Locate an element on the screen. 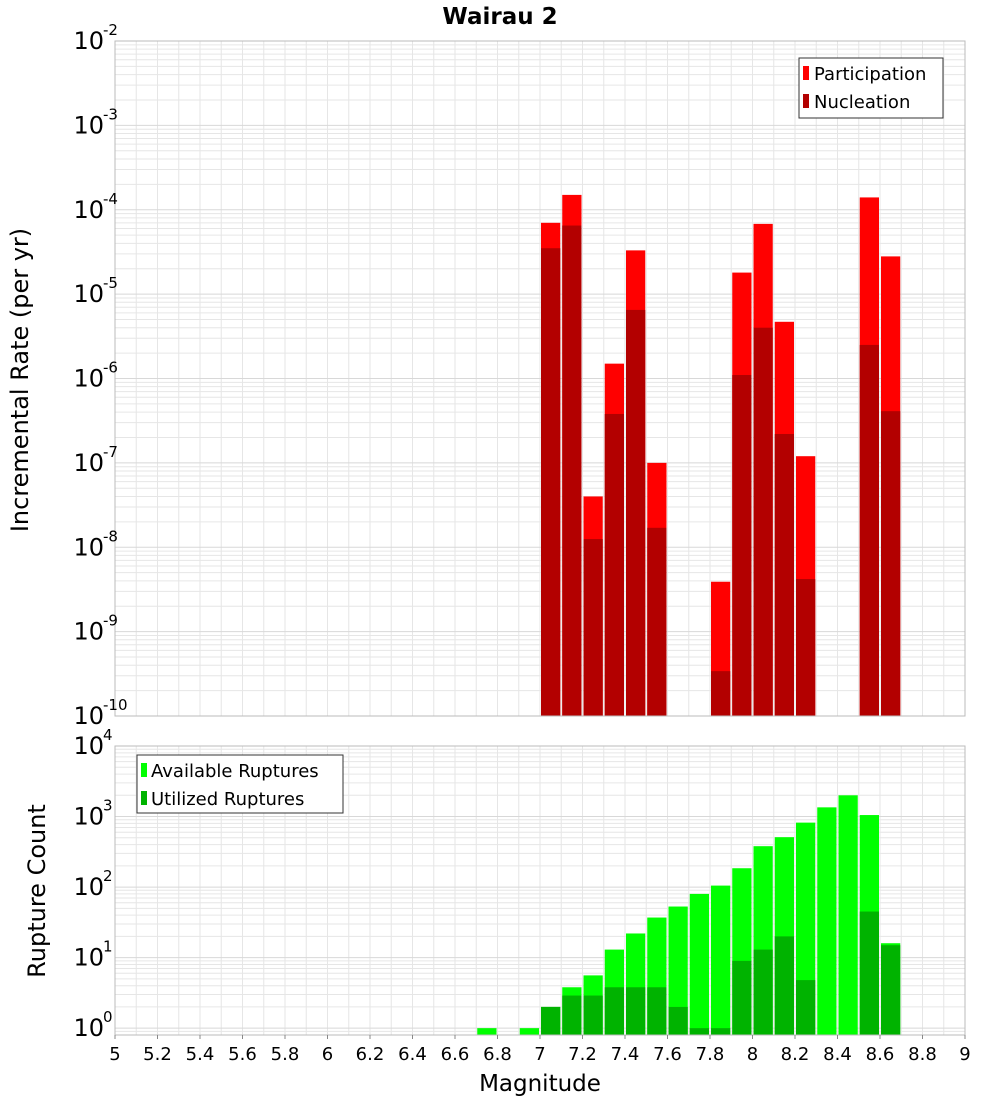 Image resolution: width=1000 pixels, height=1100 pixels. bottom-legend-box is located at coordinates (240, 784).